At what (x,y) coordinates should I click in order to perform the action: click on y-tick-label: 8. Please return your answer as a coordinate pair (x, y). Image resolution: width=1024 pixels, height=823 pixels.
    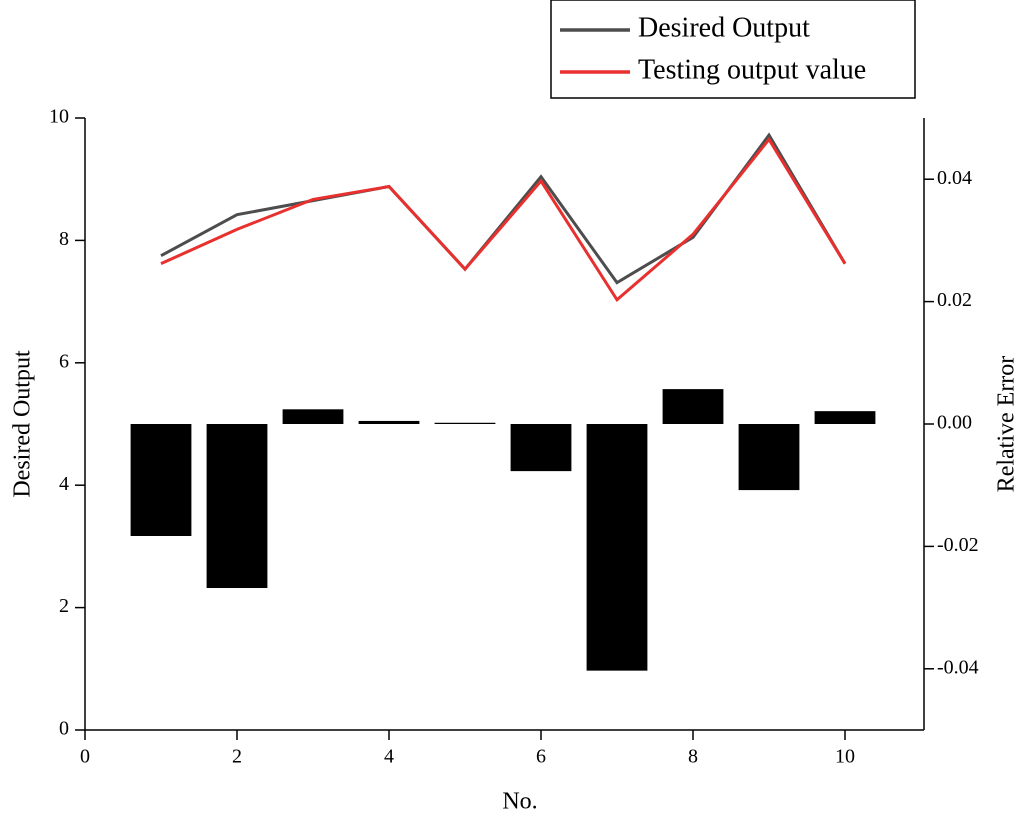
    Looking at the image, I should click on (64, 239).